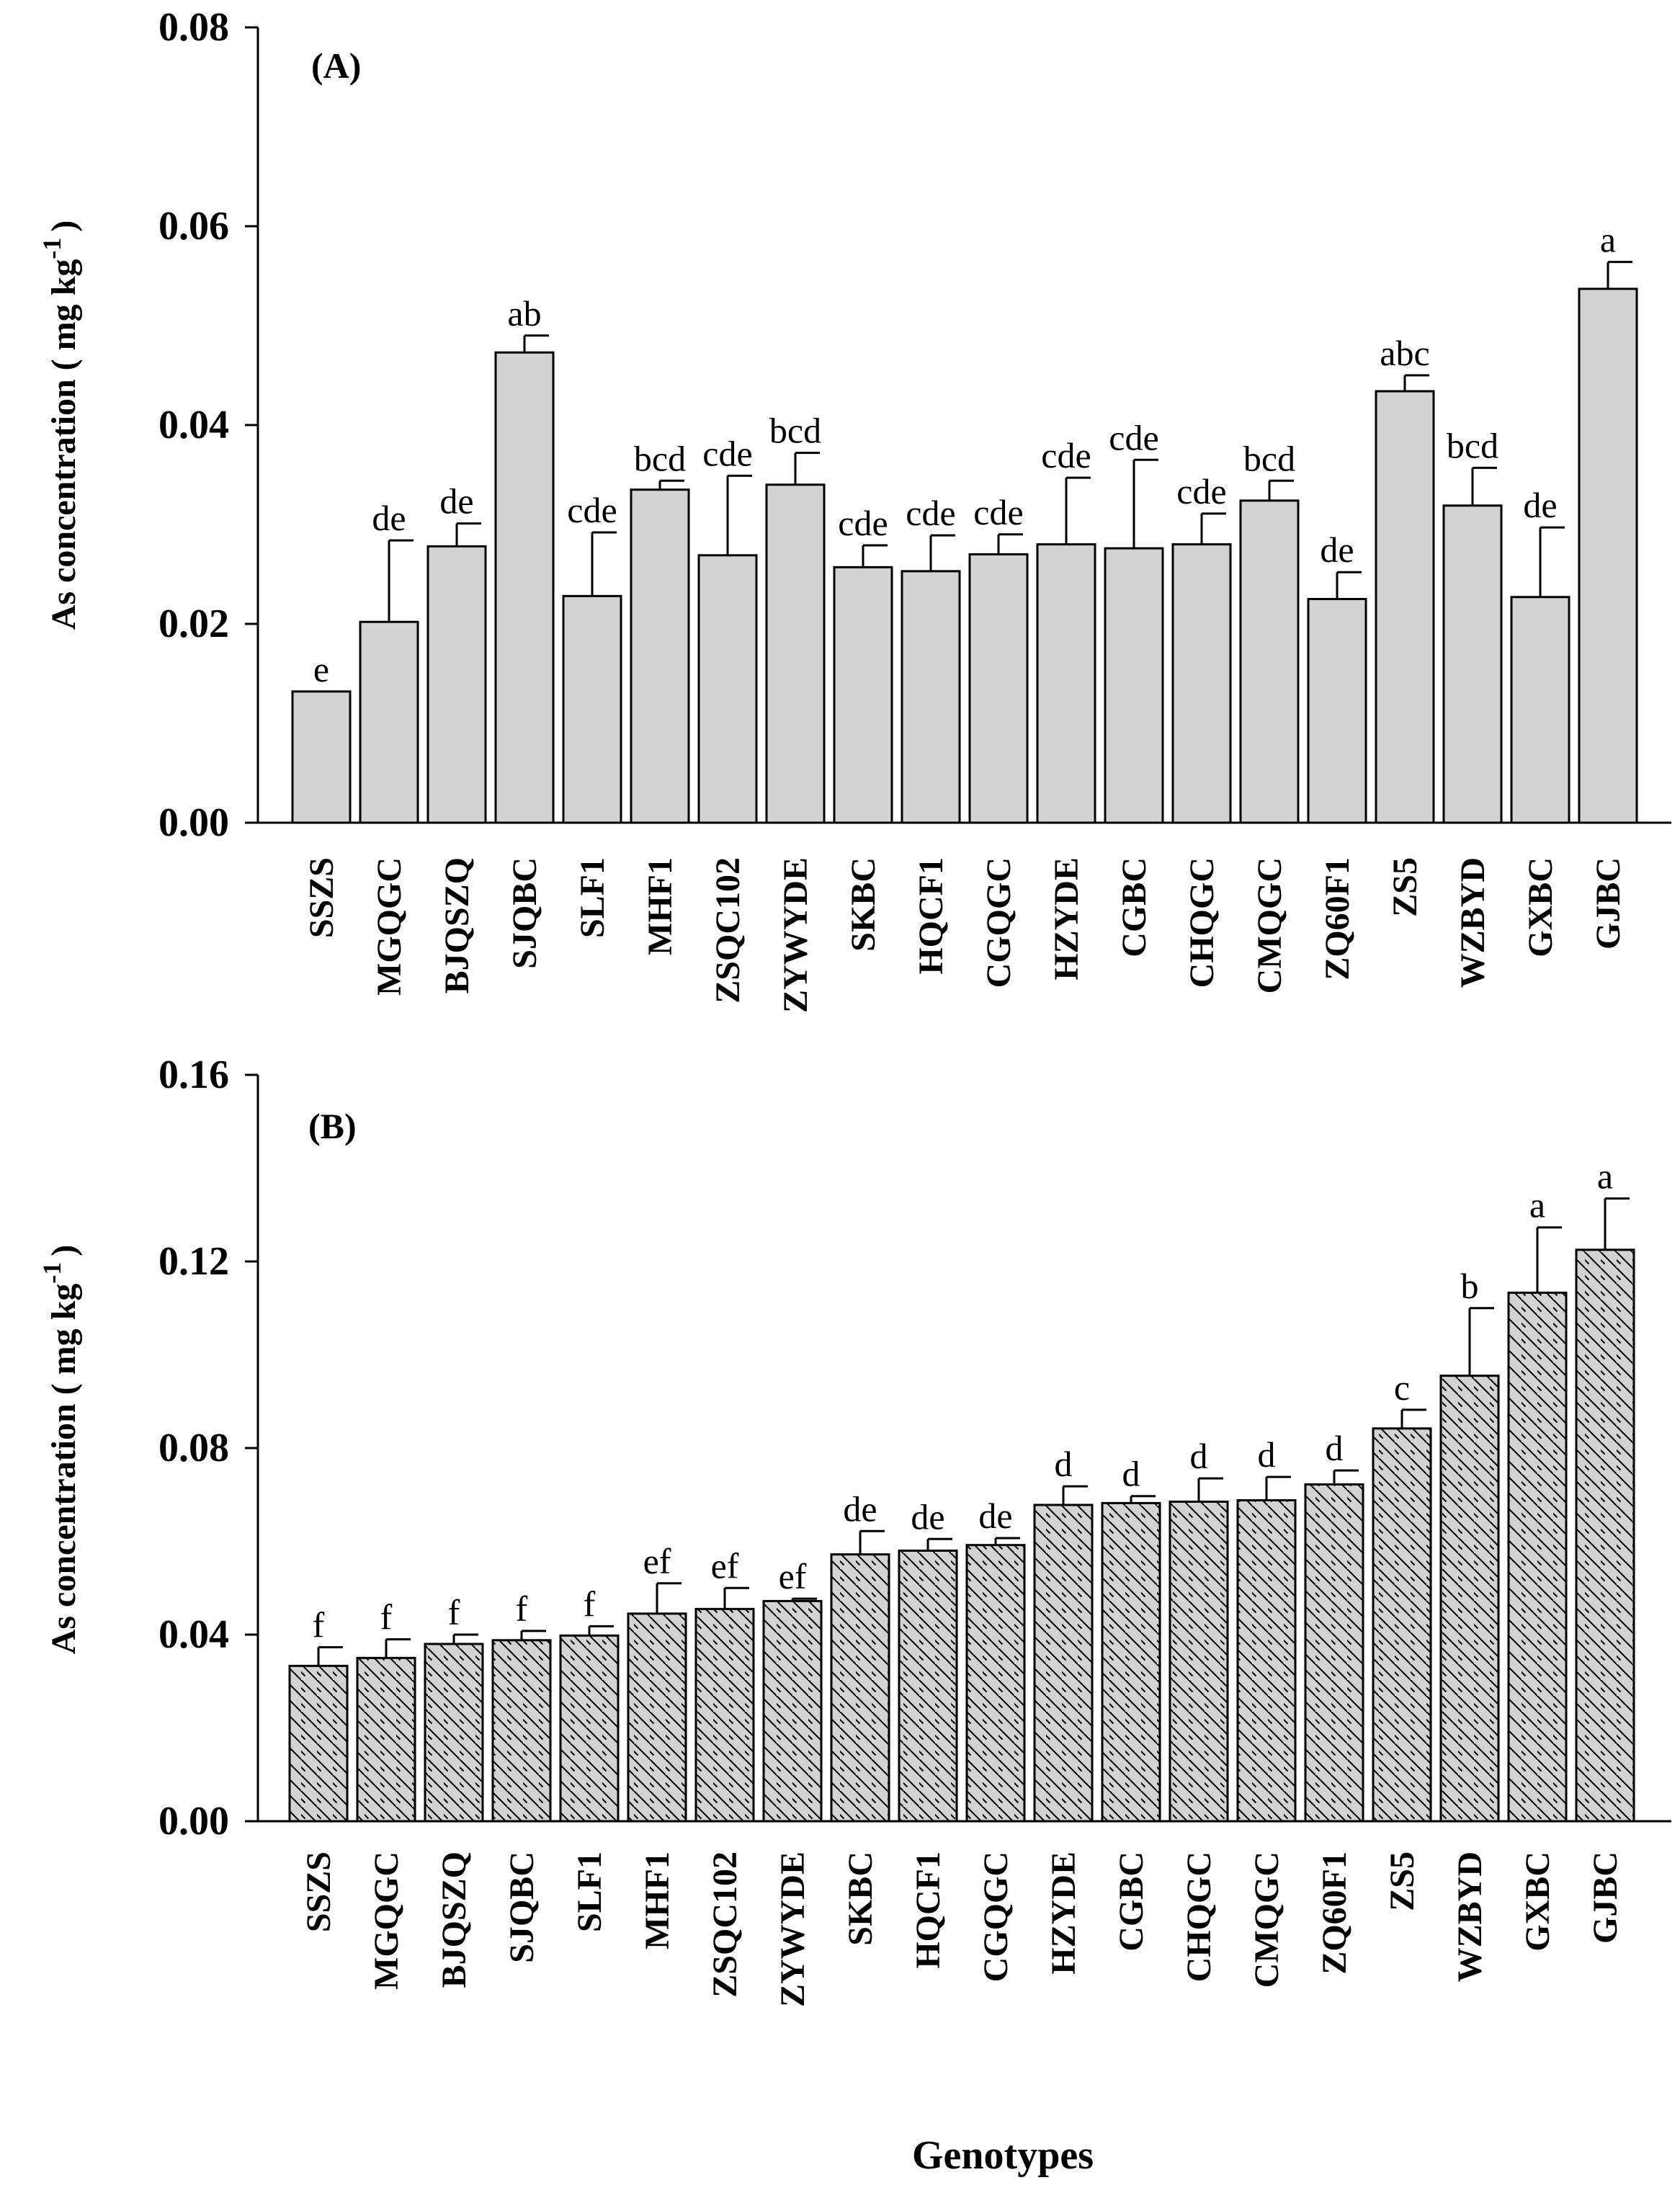  I want to click on panel-b-x-tick-label: CHQGC, so click(1199, 1916).